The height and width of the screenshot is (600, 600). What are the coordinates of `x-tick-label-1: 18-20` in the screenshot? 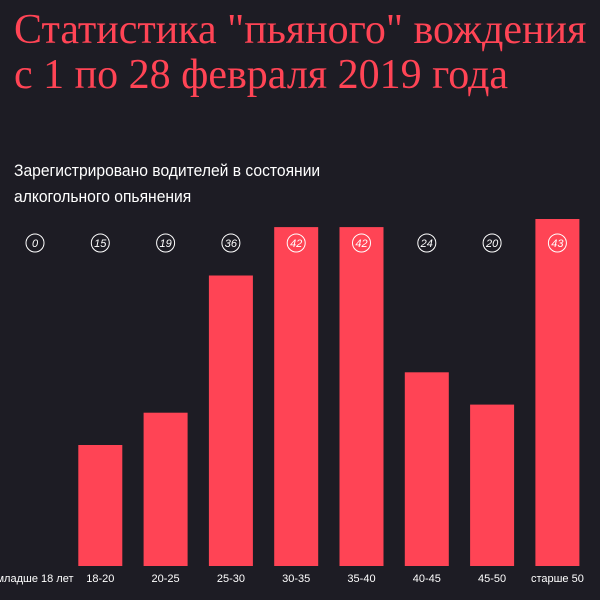 It's located at (100, 579).